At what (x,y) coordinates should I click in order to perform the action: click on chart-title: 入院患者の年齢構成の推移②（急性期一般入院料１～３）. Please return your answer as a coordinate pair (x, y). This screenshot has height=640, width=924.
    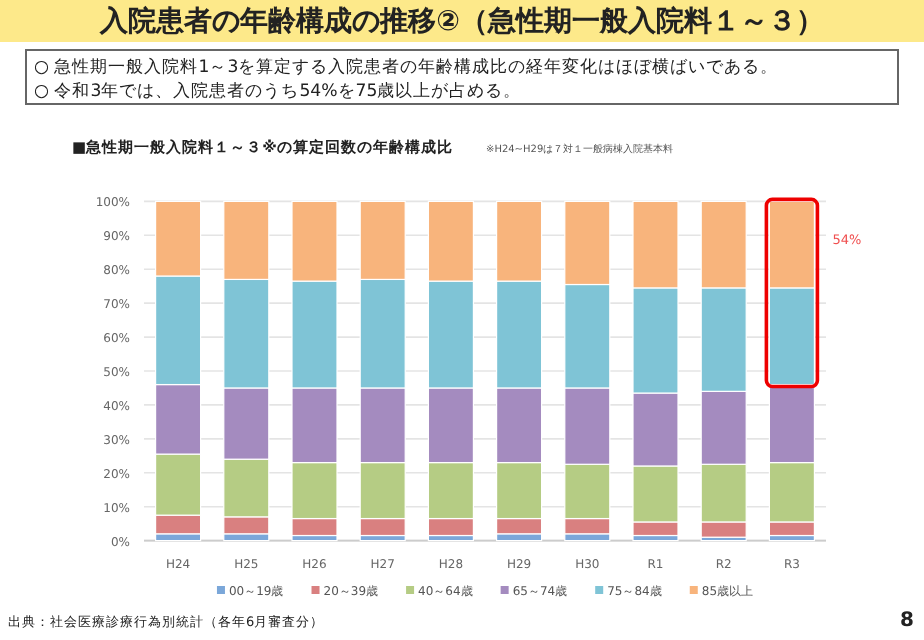
    Looking at the image, I should click on (461, 21).